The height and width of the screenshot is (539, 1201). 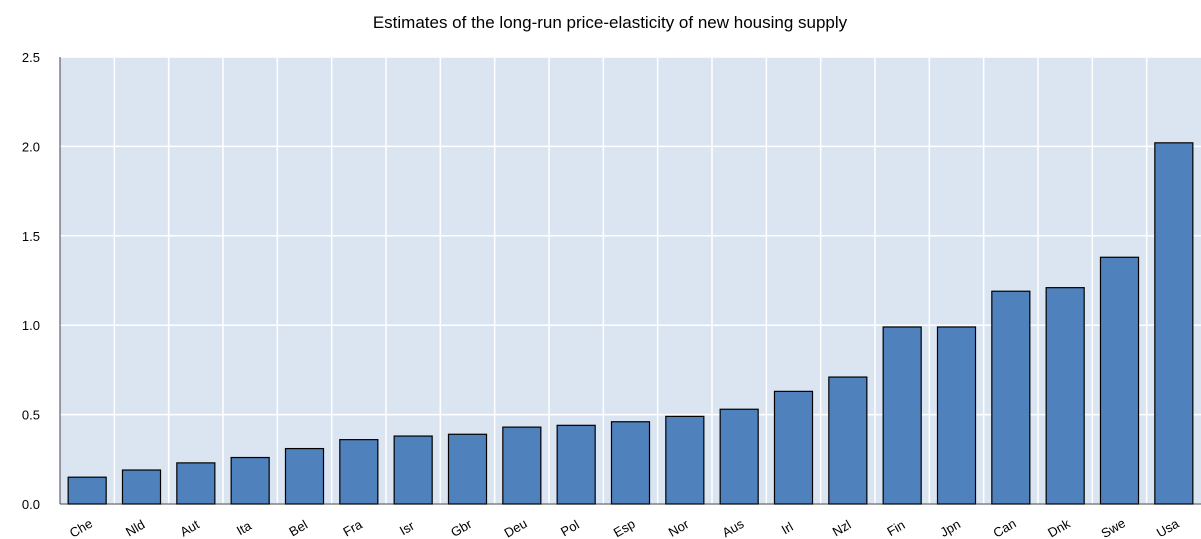 I want to click on x-tick-label: Jpn, so click(x=950, y=527).